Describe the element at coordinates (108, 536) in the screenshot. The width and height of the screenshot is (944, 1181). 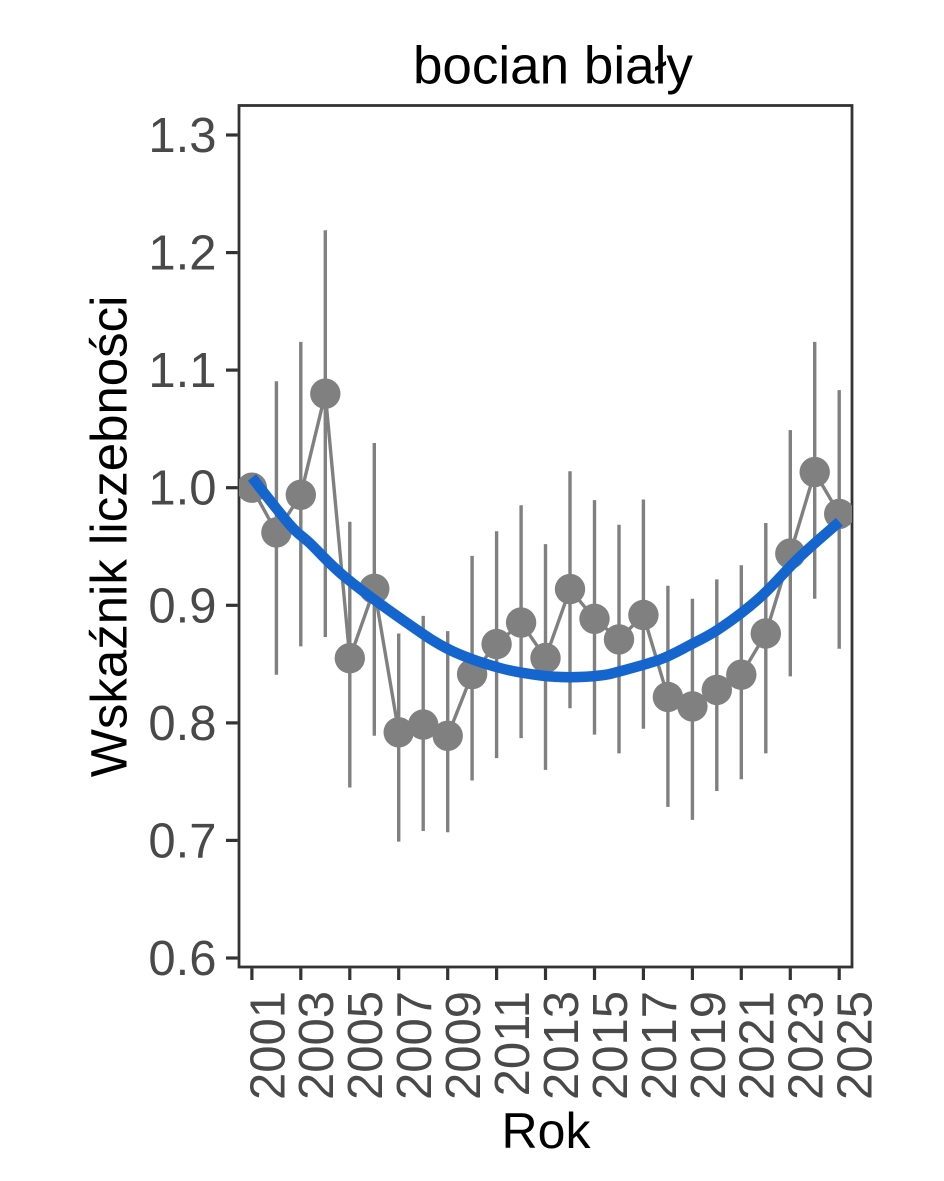
I see `svg-text: Wskaźnik liczebności` at that location.